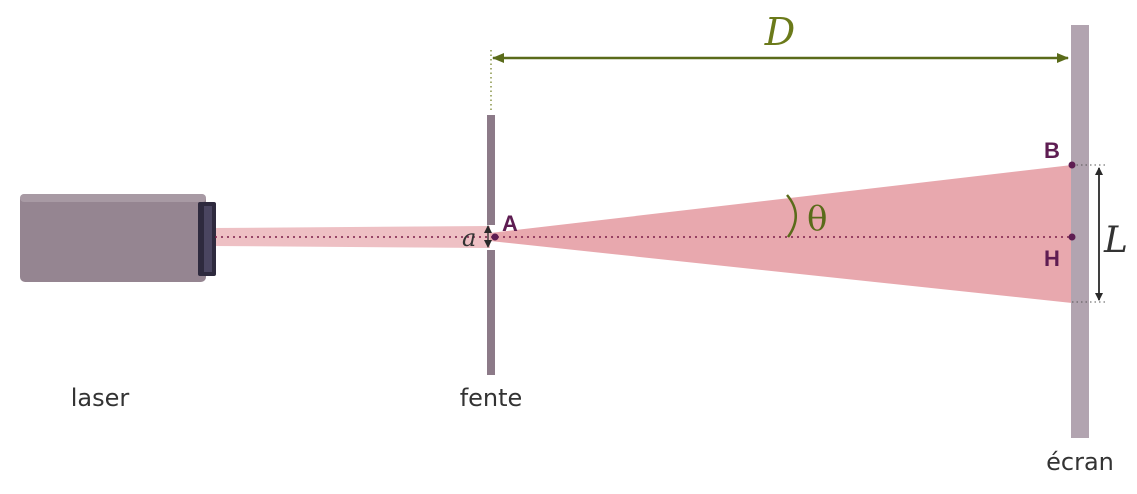  I want to click on screen, so click(1080, 231).